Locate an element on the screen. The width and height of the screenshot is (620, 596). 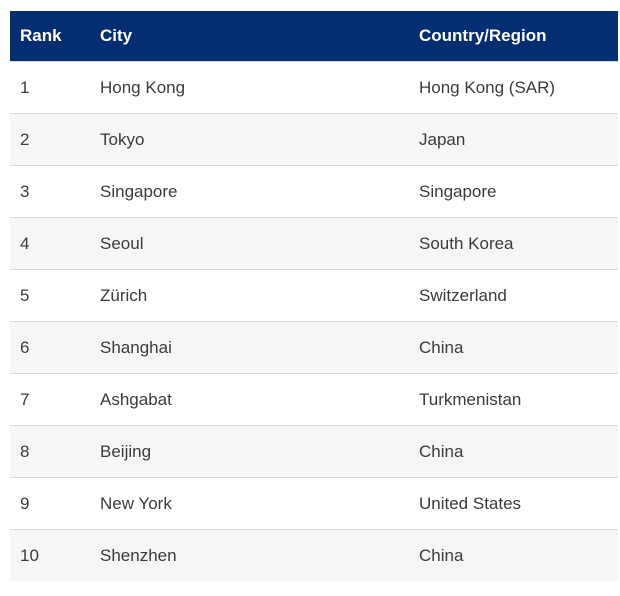
cell-city: Seoul is located at coordinates (122, 243).